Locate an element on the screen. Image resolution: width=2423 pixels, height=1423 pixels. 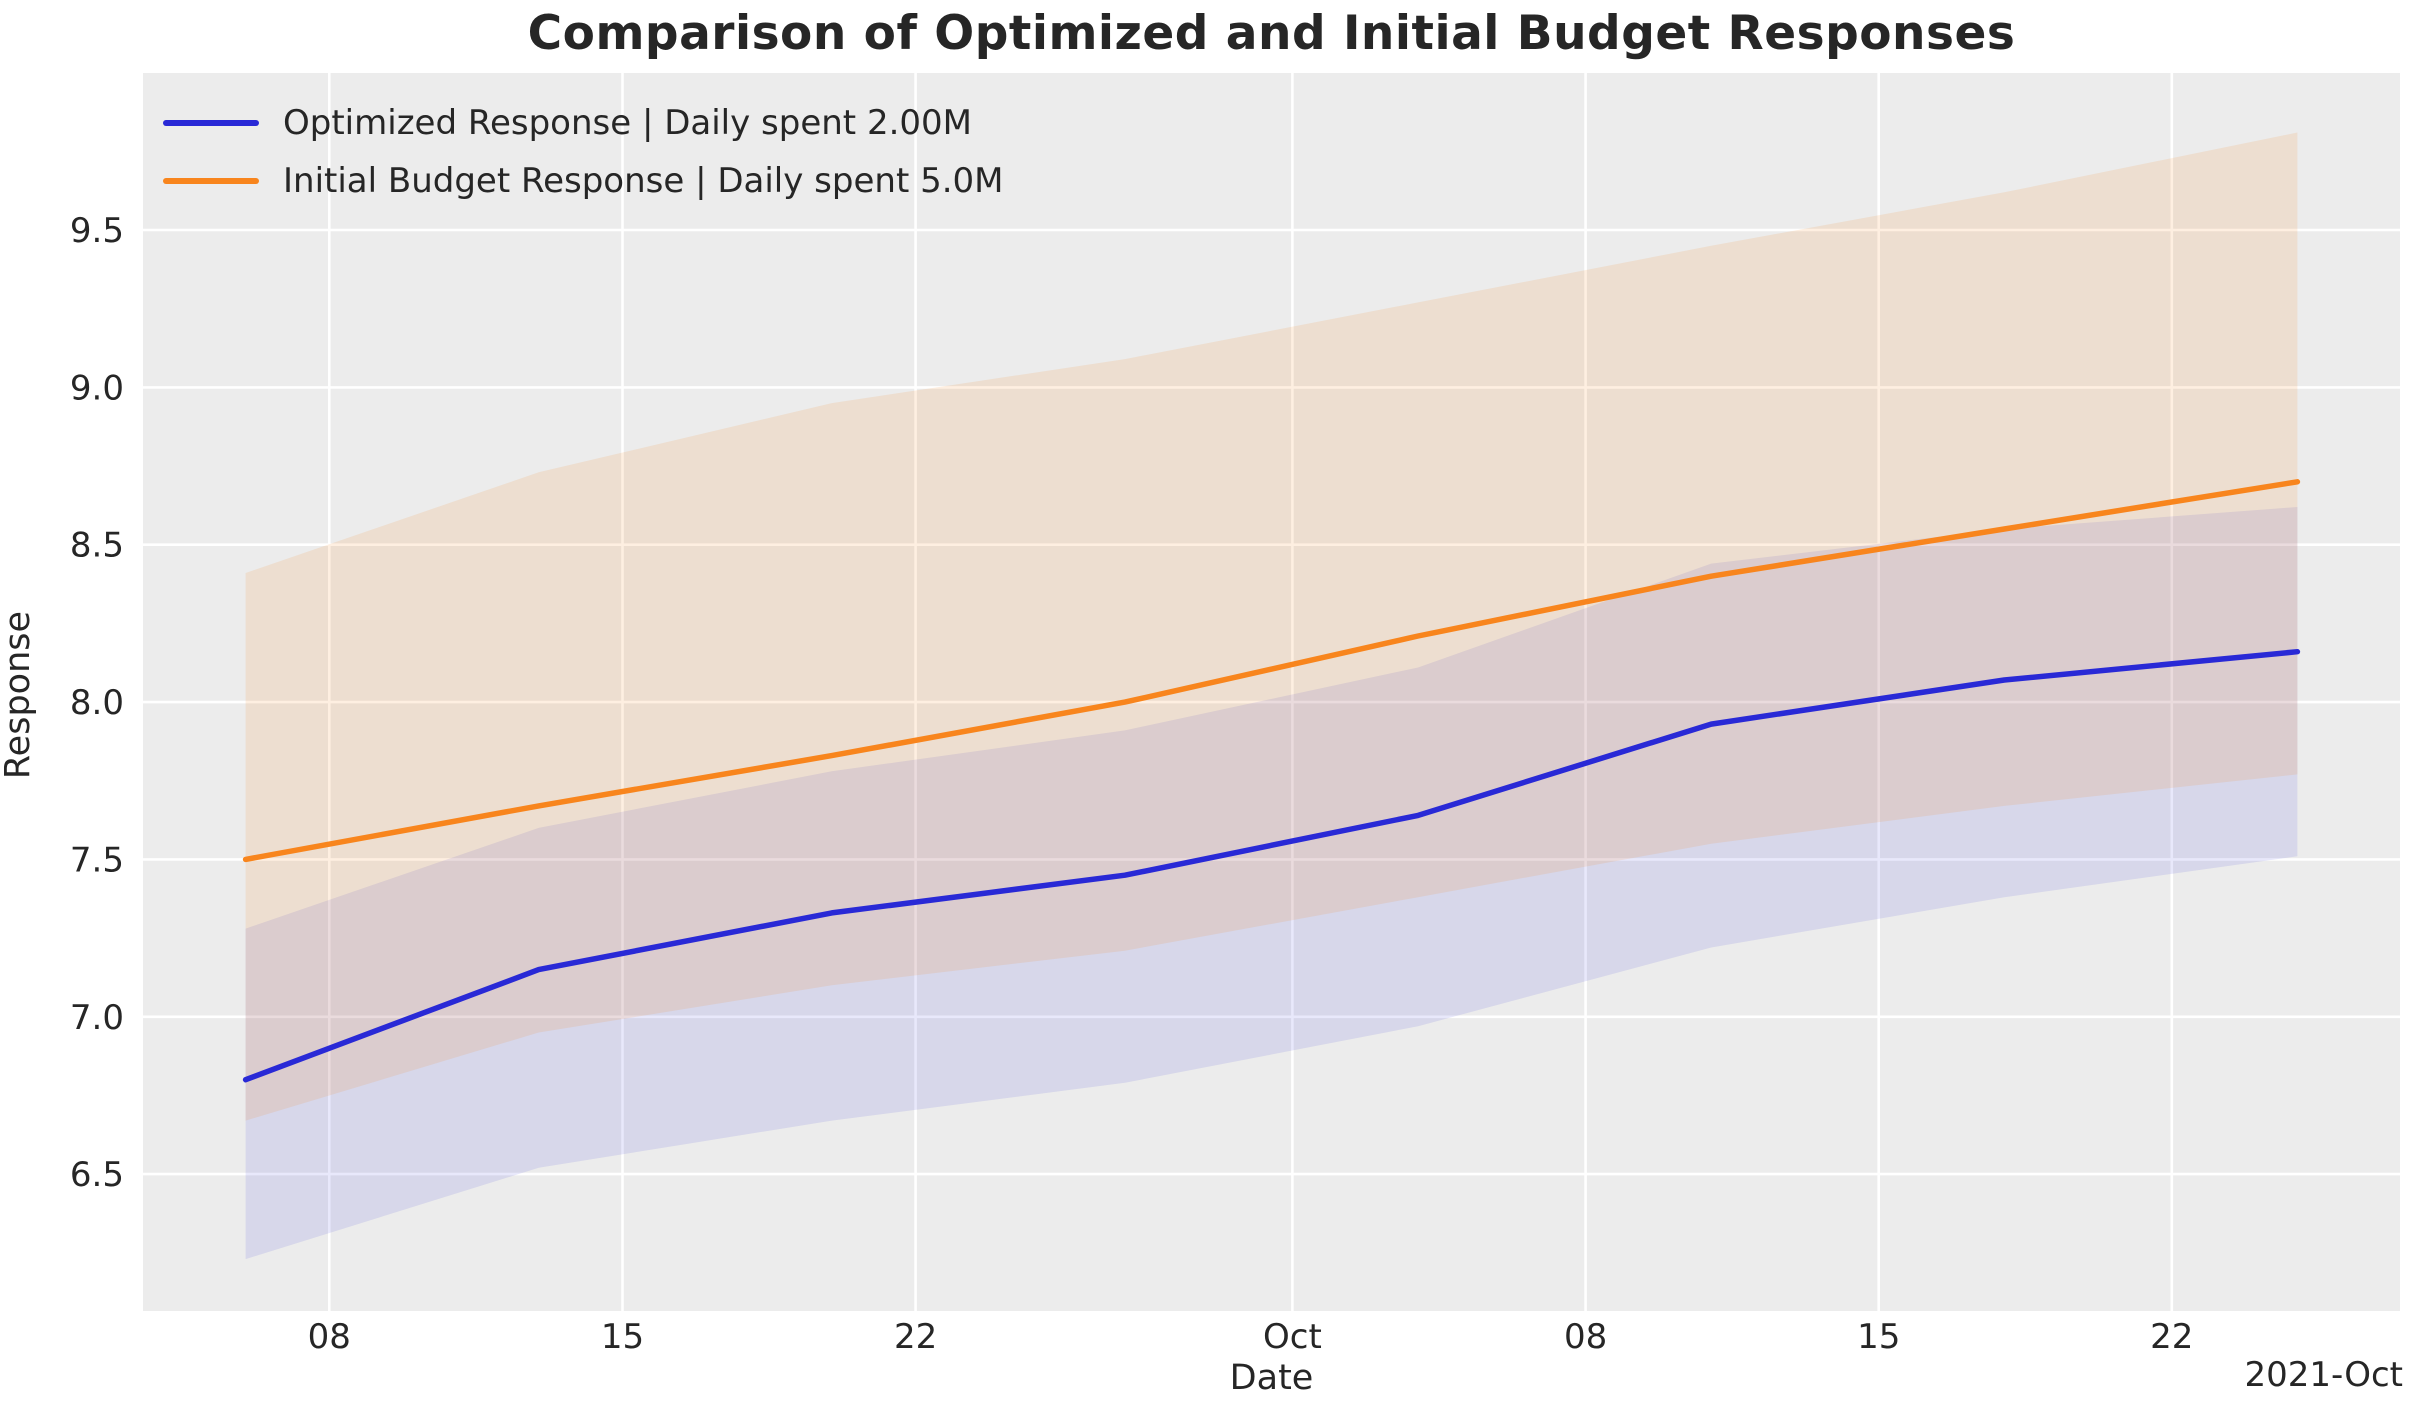
legend-label-optimized: Optimized Response | Daily spent 2.00M is located at coordinates (627, 123).